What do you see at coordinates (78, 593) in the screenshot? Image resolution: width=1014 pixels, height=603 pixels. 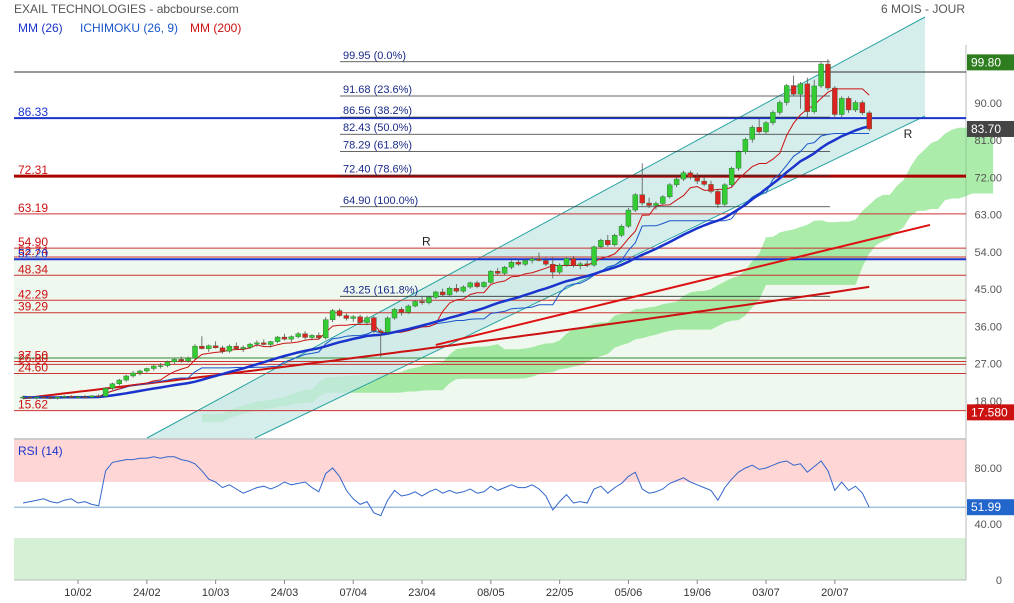 I see `x-tick-label: 10/02` at bounding box center [78, 593].